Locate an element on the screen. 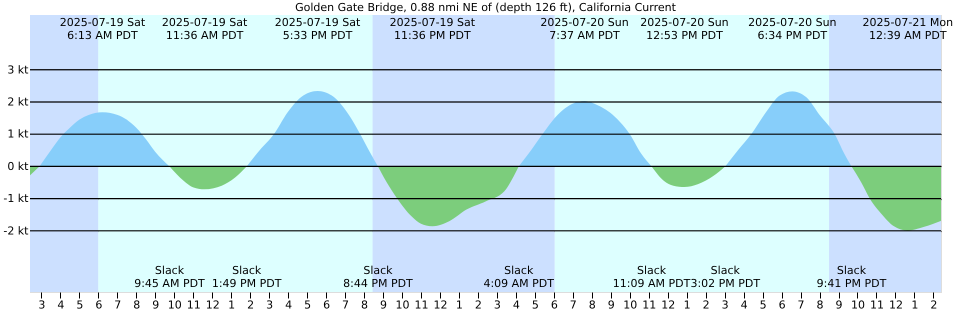 This screenshot has height=312, width=960. annotation: Slack 1:49 PM PDT is located at coordinates (247, 277).